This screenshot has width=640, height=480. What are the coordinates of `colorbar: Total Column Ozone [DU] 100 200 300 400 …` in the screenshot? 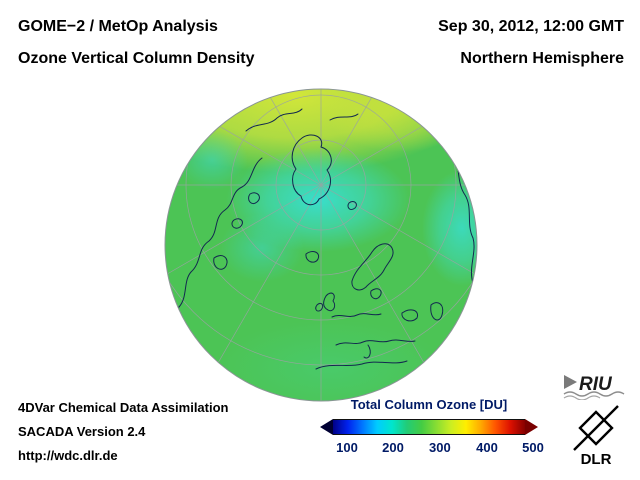 It's located at (432, 426).